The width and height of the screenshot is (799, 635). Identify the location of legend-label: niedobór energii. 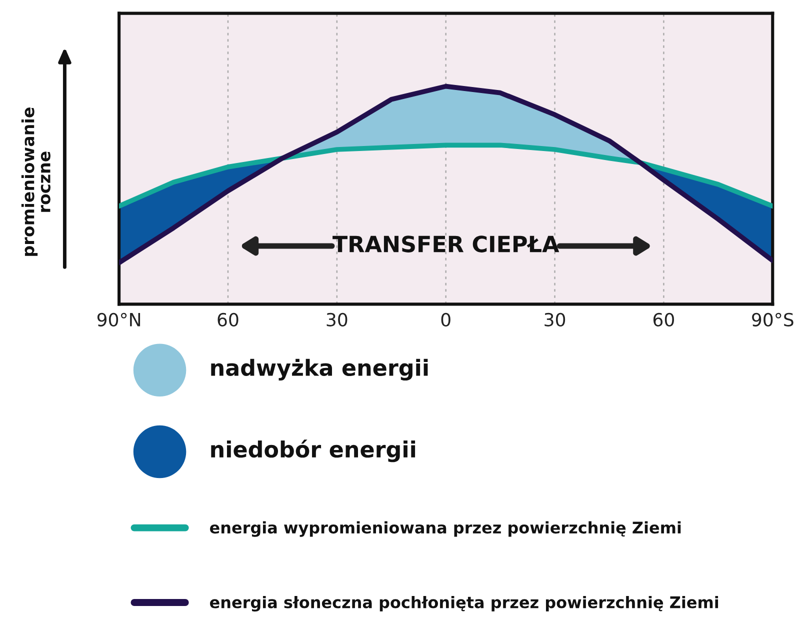
(313, 451).